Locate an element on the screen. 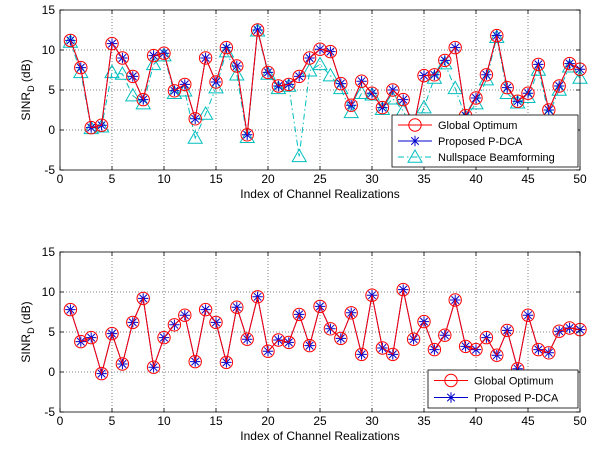 The image size is (589, 449). y-tick-label: 5 is located at coordinates (51, 332).